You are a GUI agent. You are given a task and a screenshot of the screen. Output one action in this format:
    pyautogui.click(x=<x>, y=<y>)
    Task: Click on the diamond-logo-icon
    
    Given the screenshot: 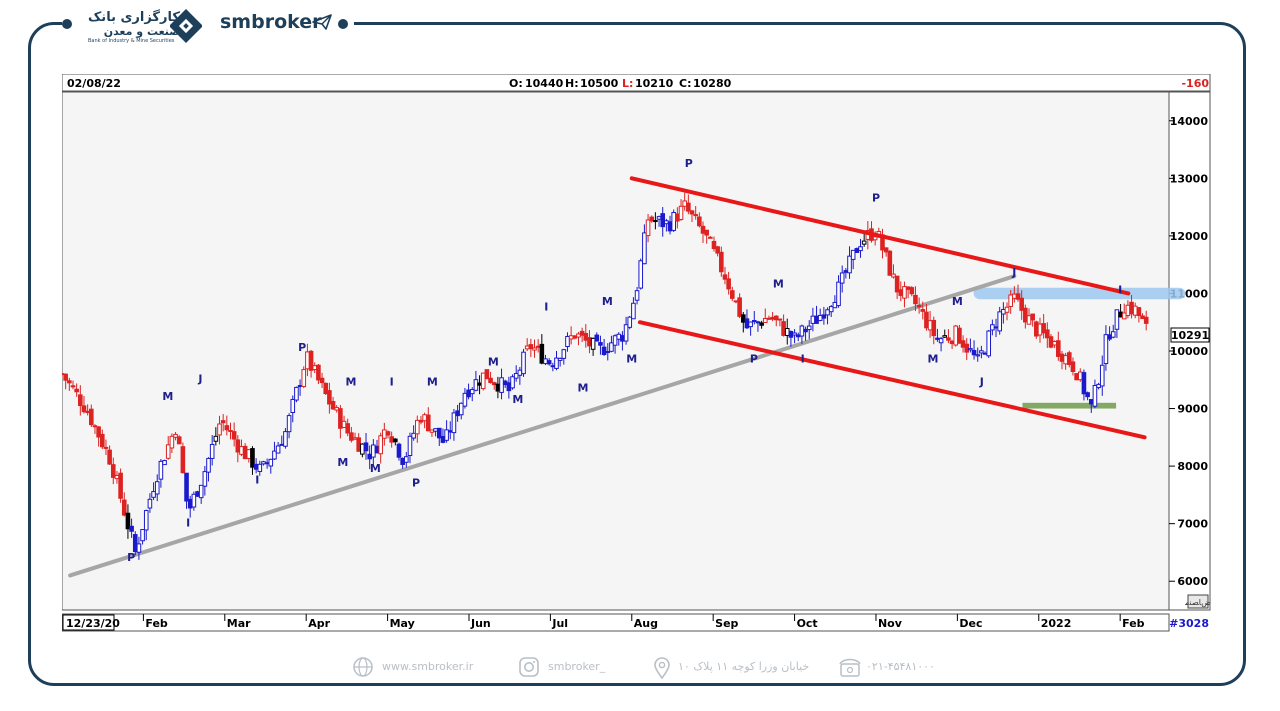 What is the action you would take?
    pyautogui.click(x=186, y=26)
    